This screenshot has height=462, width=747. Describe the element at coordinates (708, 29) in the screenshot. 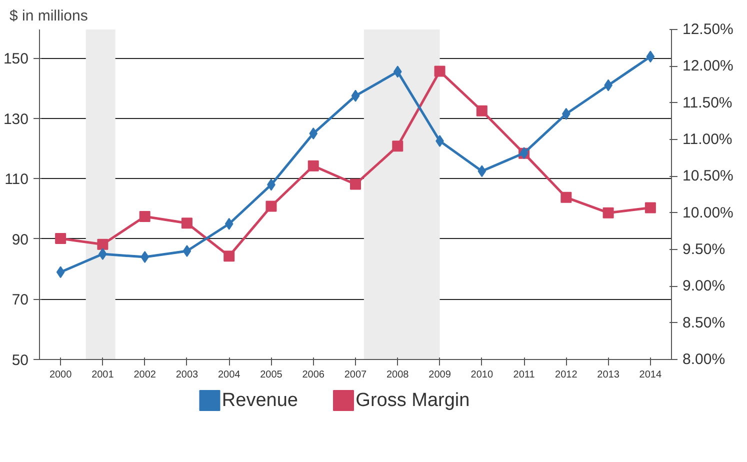

I see `y2-tick-label: 12.50%` at that location.